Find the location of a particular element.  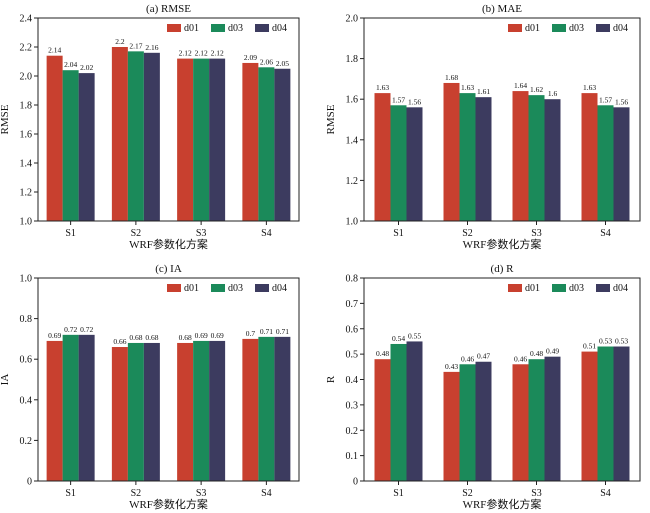

y-tick-label: 0.4 is located at coordinates (352, 380).